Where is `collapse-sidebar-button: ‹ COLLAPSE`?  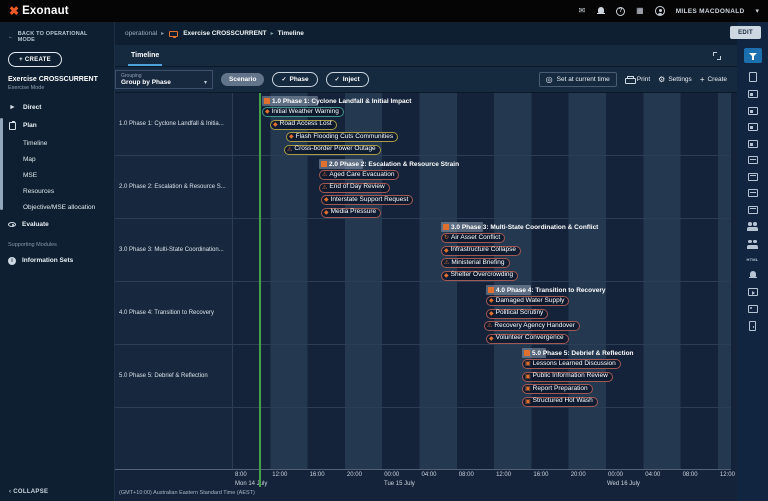 collapse-sidebar-button: ‹ COLLAPSE is located at coordinates (29, 492).